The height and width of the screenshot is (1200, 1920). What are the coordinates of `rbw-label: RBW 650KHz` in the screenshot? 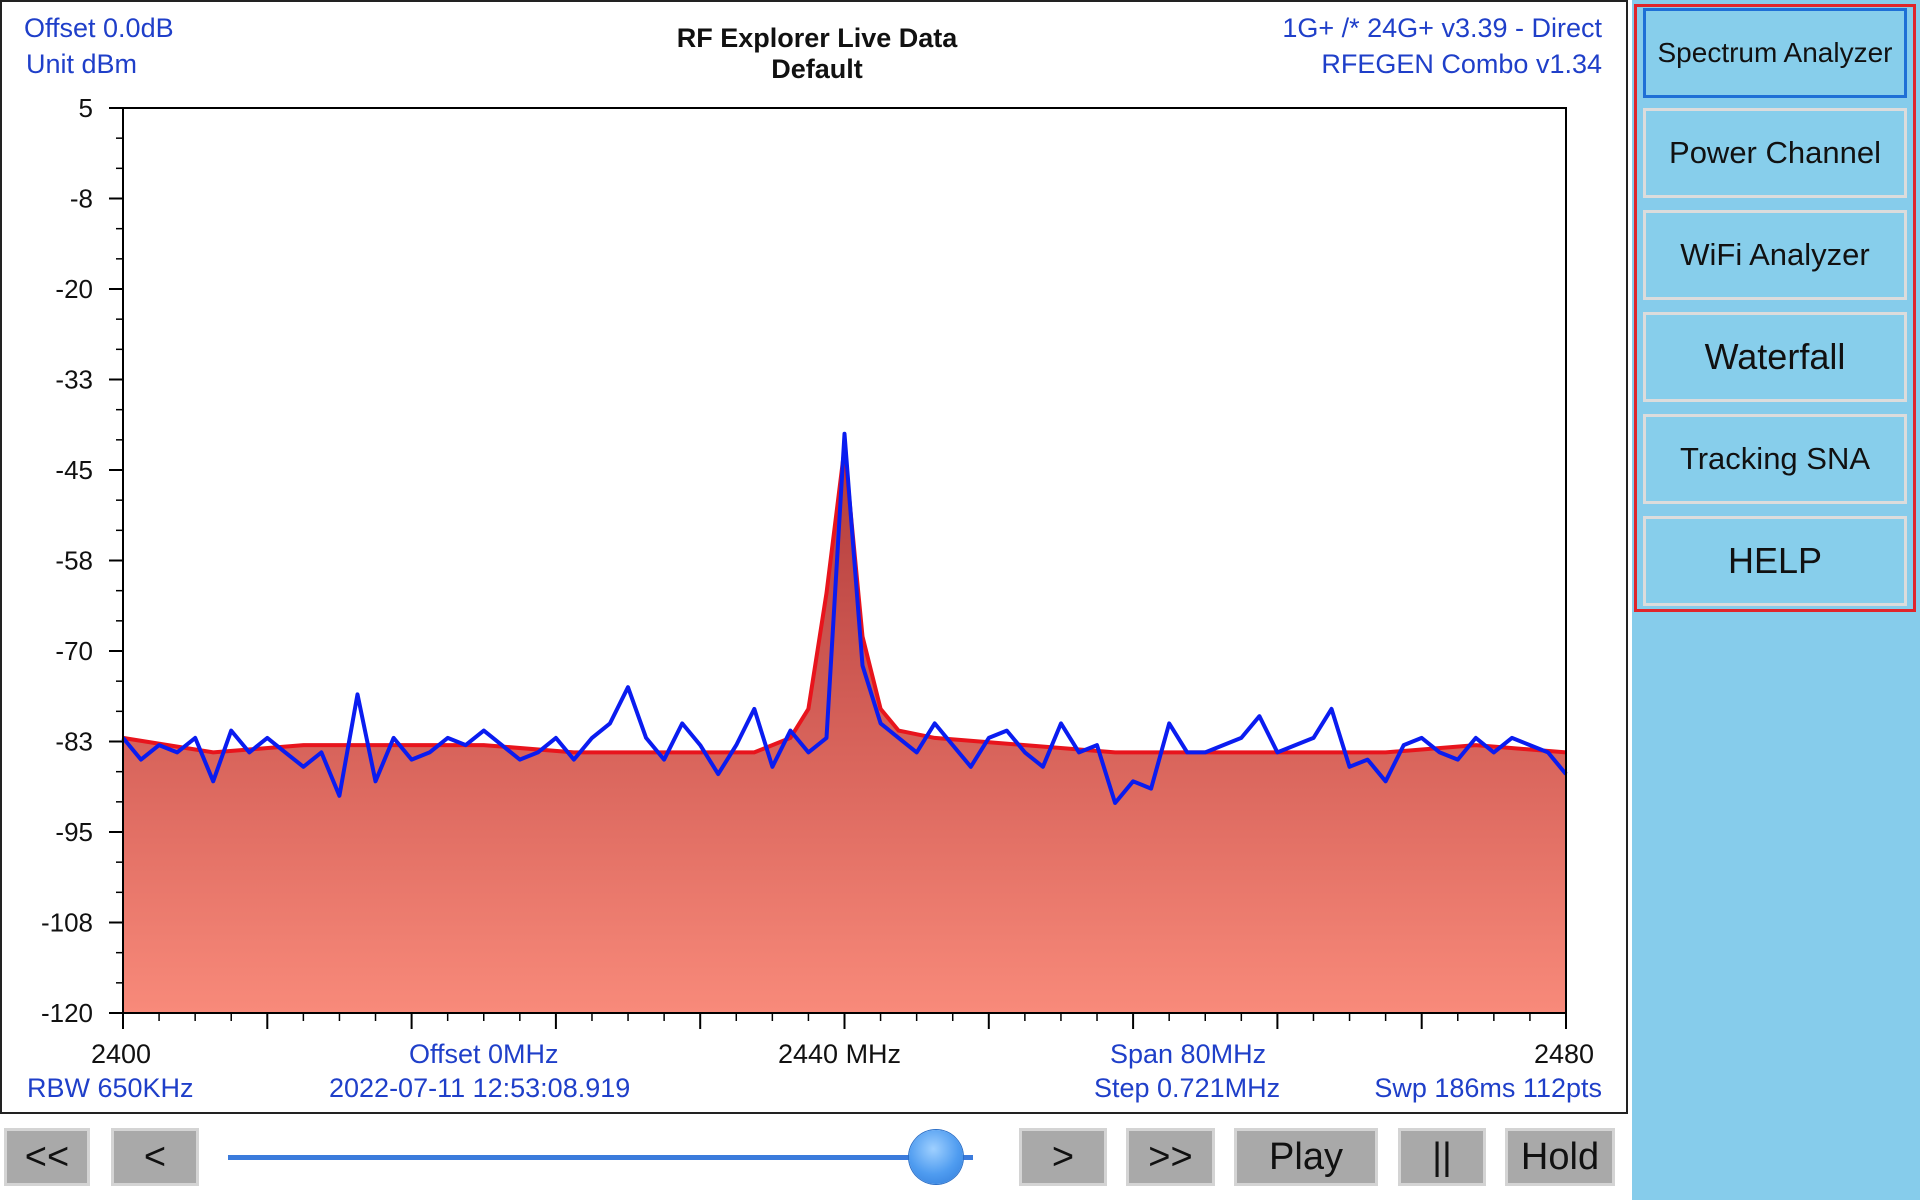 It's located at (110, 1088).